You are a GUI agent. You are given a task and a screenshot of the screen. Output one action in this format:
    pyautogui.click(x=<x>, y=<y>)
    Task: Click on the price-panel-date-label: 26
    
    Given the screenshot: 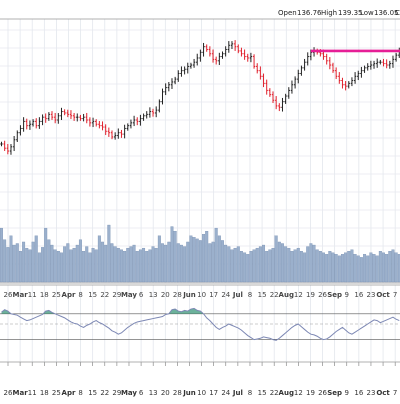 What is the action you would take?
    pyautogui.click(x=8, y=295)
    